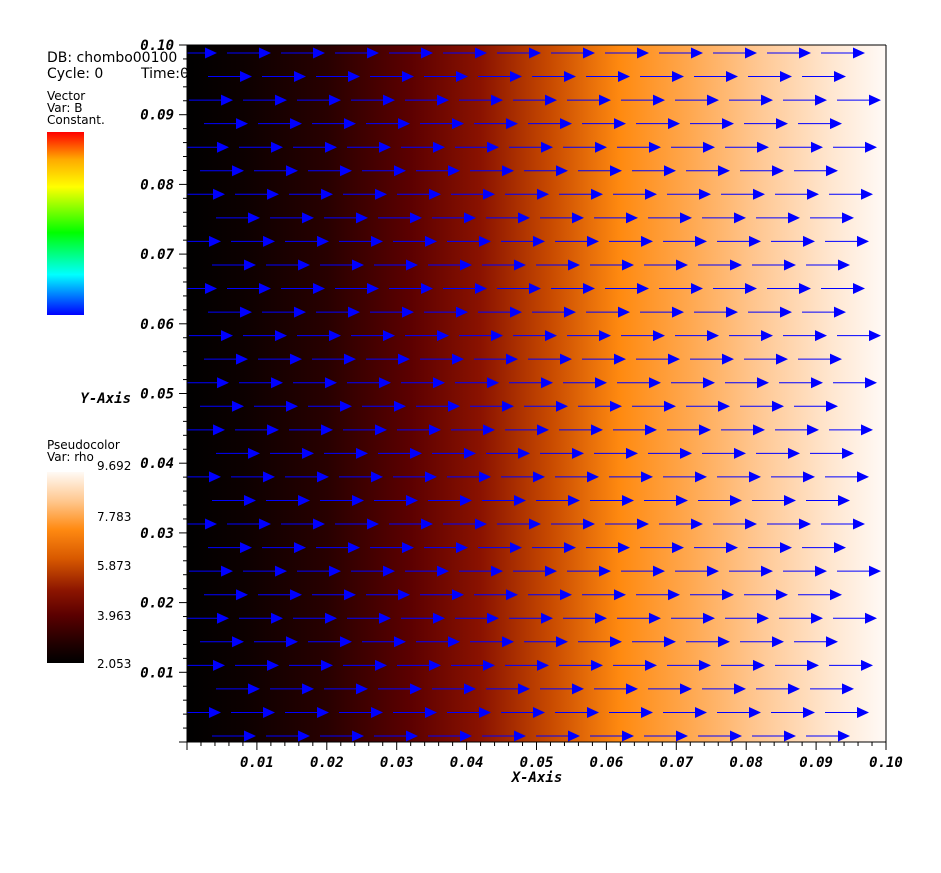 Image resolution: width=941 pixels, height=873 pixels. What do you see at coordinates (157, 255) in the screenshot?
I see `y-tick-label: 0.07` at bounding box center [157, 255].